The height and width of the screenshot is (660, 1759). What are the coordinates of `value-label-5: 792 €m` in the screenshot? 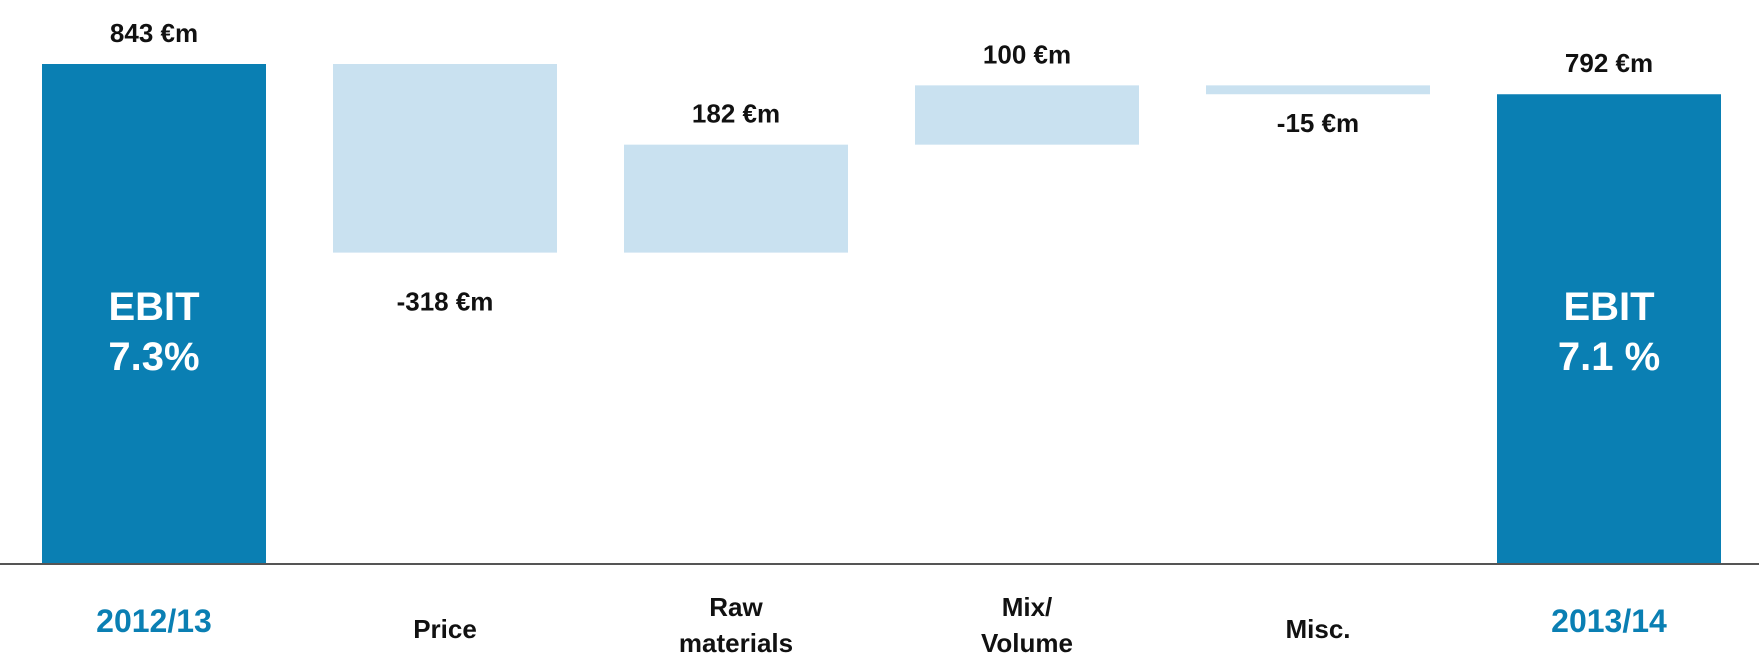 It's located at (1609, 63).